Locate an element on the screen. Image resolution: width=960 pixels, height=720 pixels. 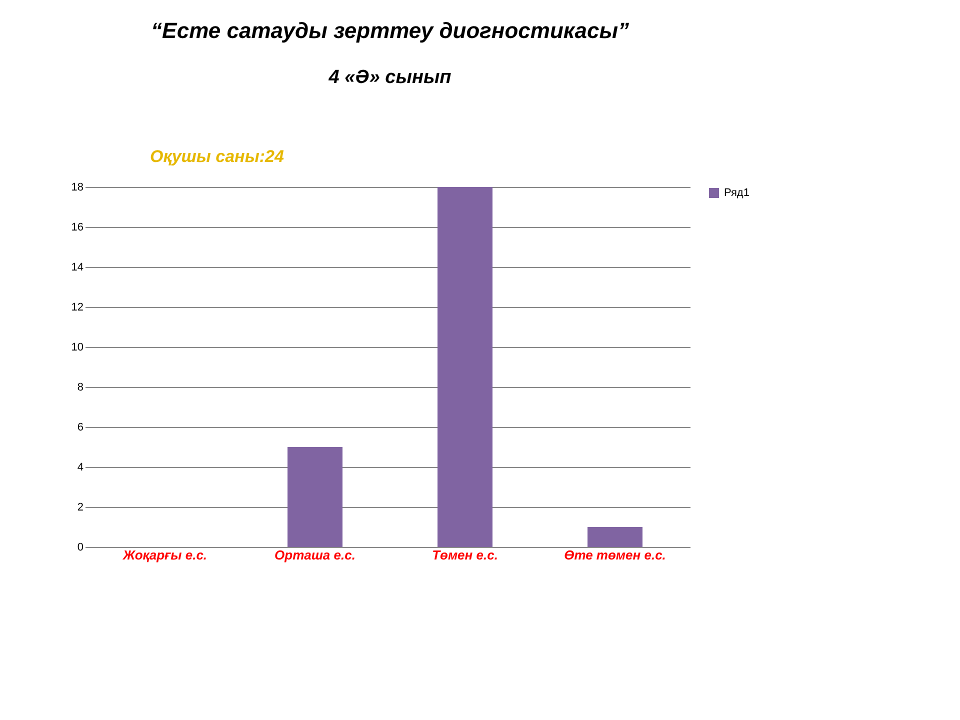
legend-label: Ряд1 is located at coordinates (737, 193).